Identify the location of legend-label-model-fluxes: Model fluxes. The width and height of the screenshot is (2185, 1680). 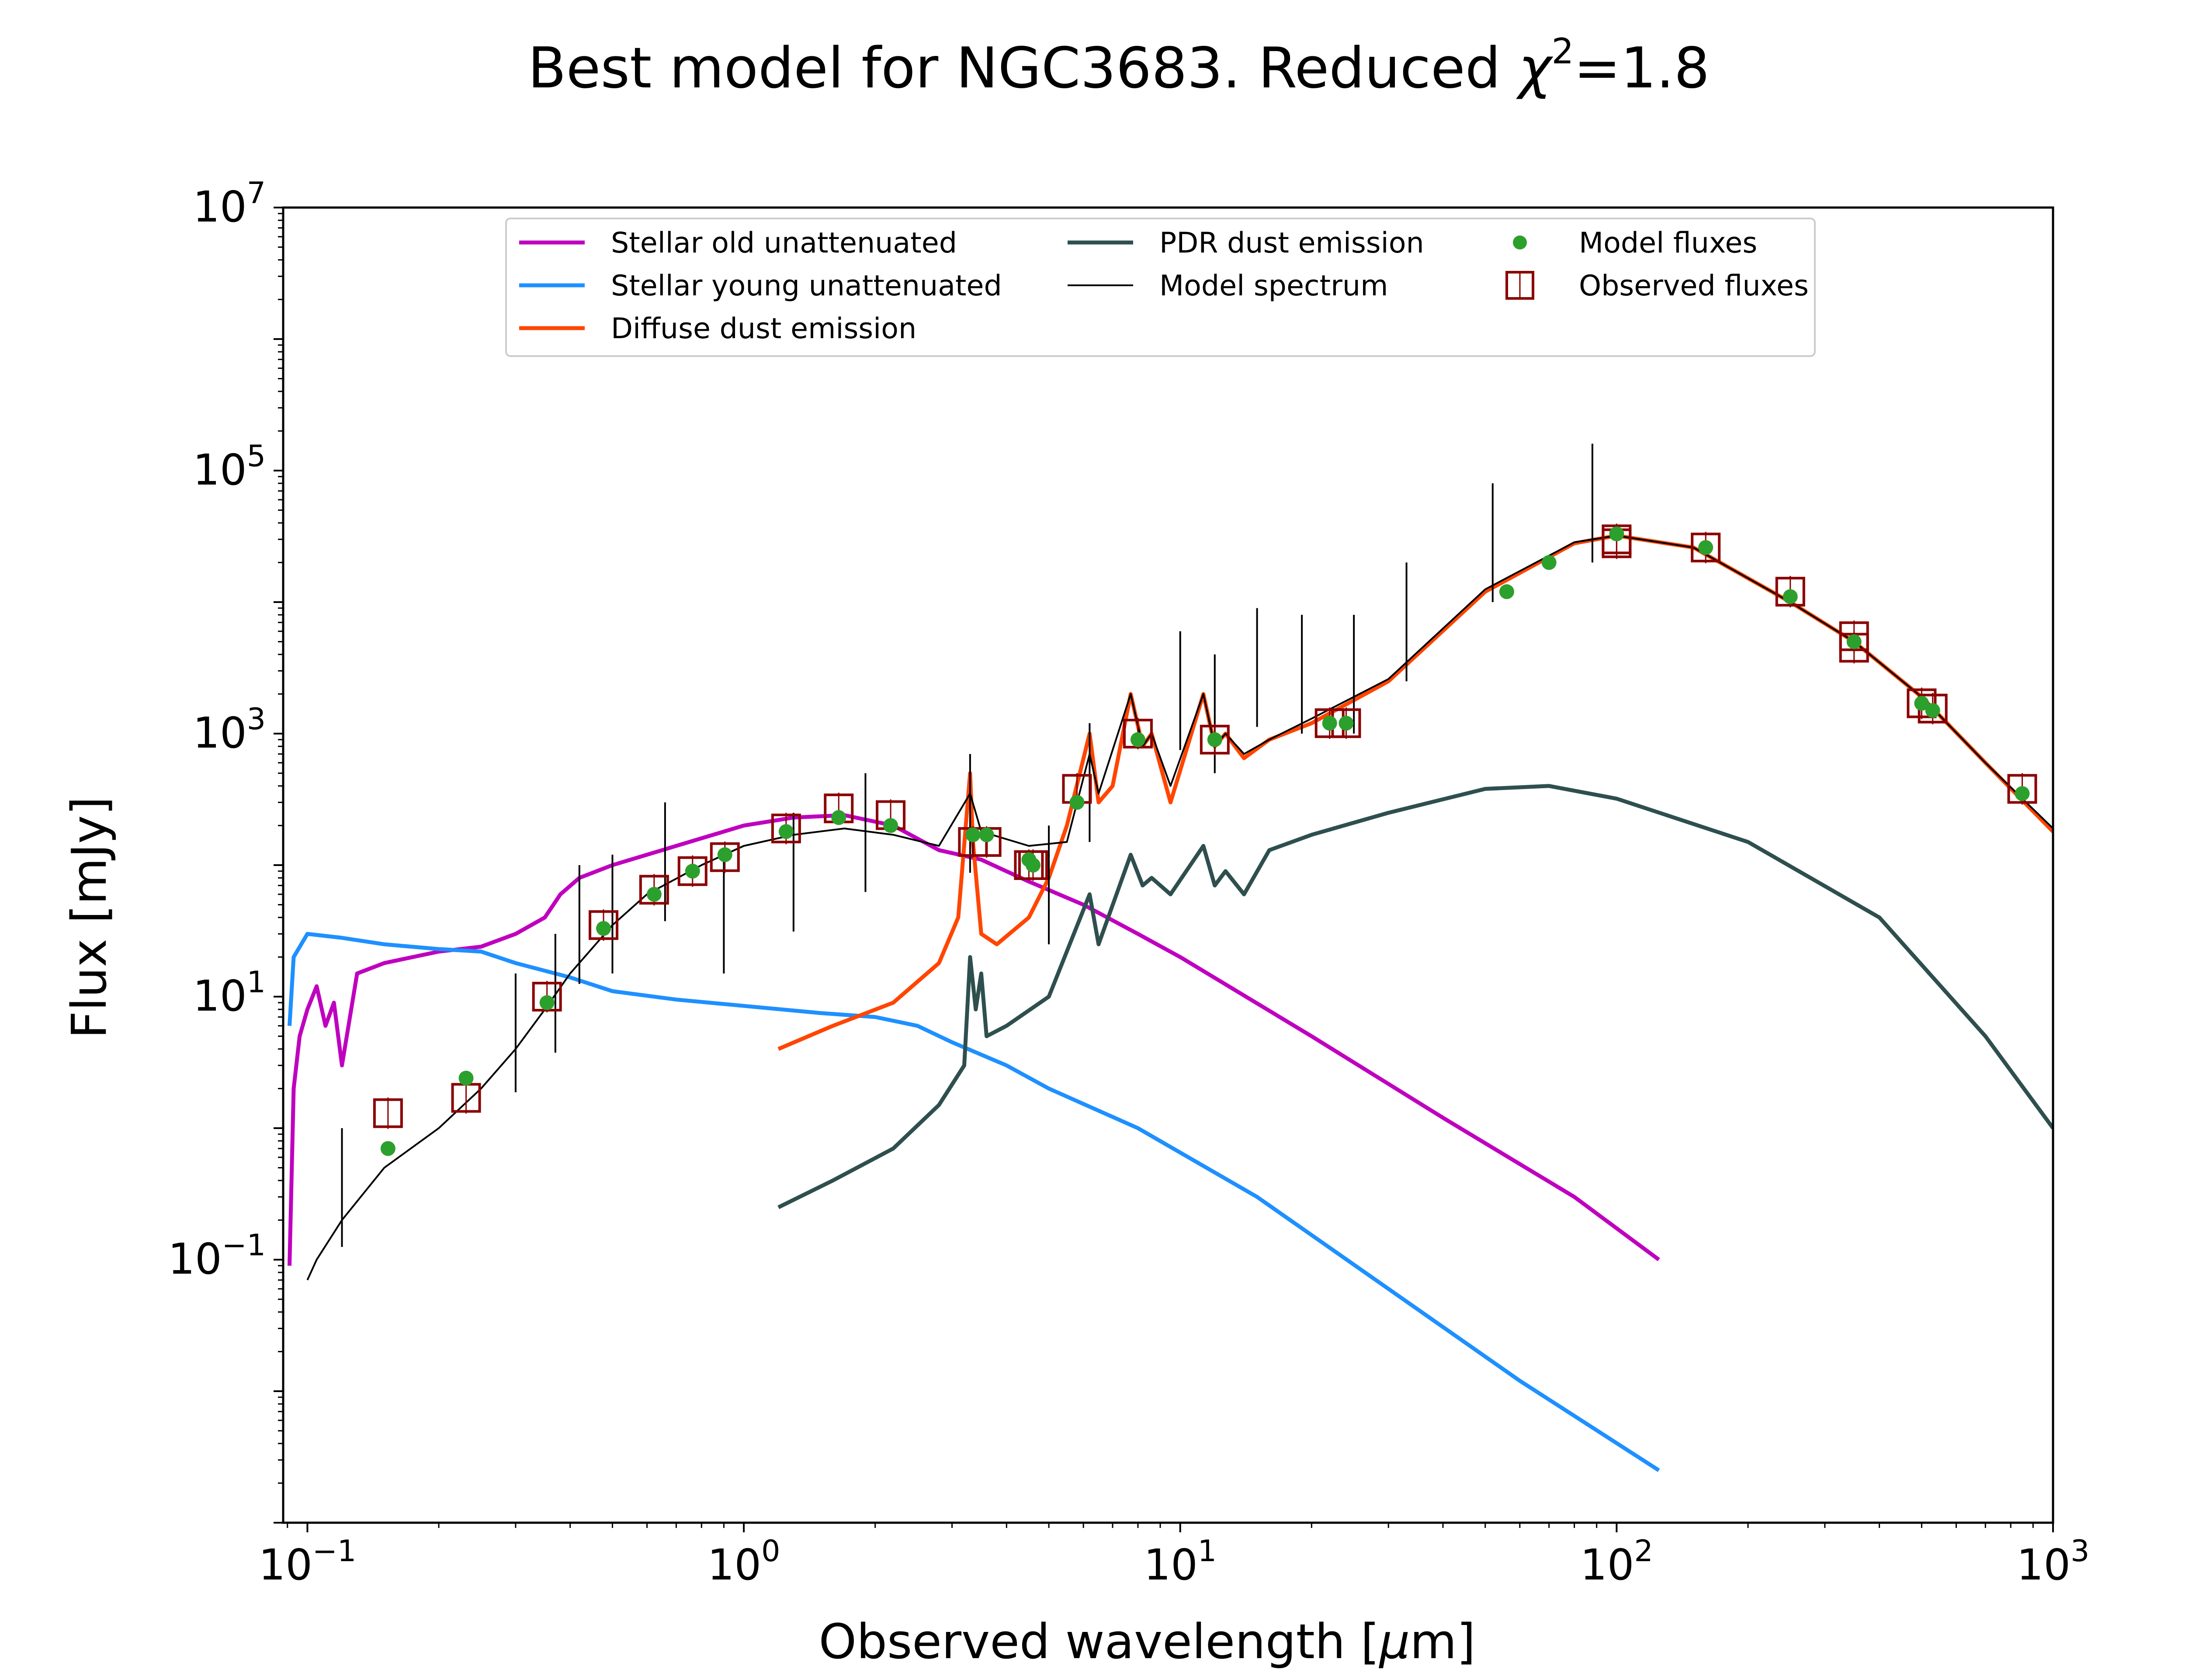
(1668, 243).